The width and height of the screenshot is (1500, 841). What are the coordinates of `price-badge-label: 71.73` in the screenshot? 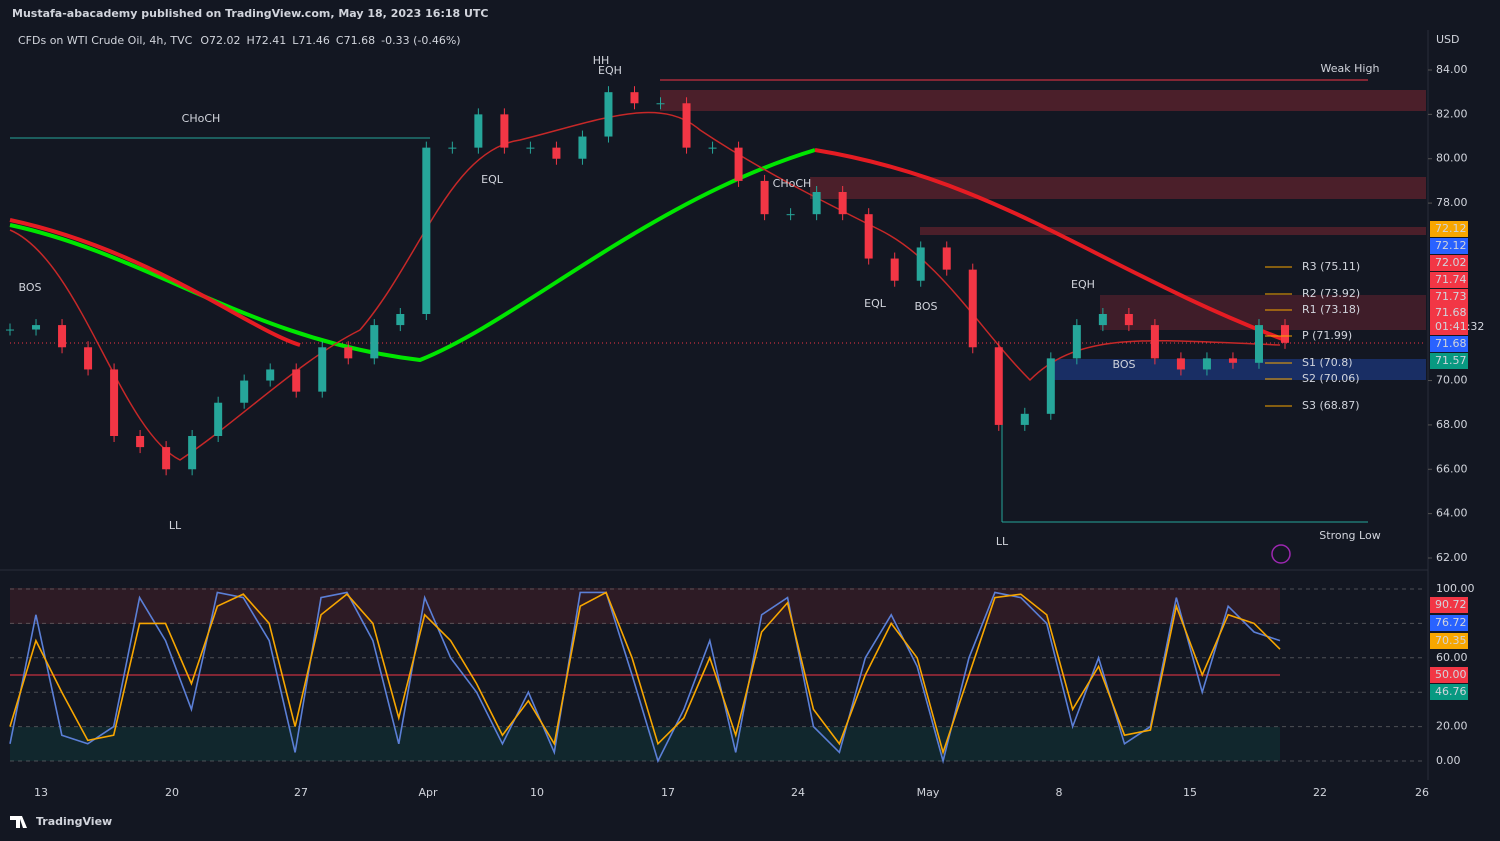 It's located at (1451, 296).